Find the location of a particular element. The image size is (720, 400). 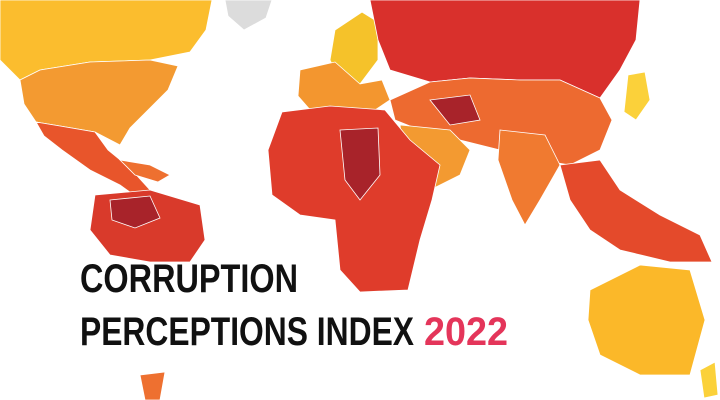

india is located at coordinates (529, 177).